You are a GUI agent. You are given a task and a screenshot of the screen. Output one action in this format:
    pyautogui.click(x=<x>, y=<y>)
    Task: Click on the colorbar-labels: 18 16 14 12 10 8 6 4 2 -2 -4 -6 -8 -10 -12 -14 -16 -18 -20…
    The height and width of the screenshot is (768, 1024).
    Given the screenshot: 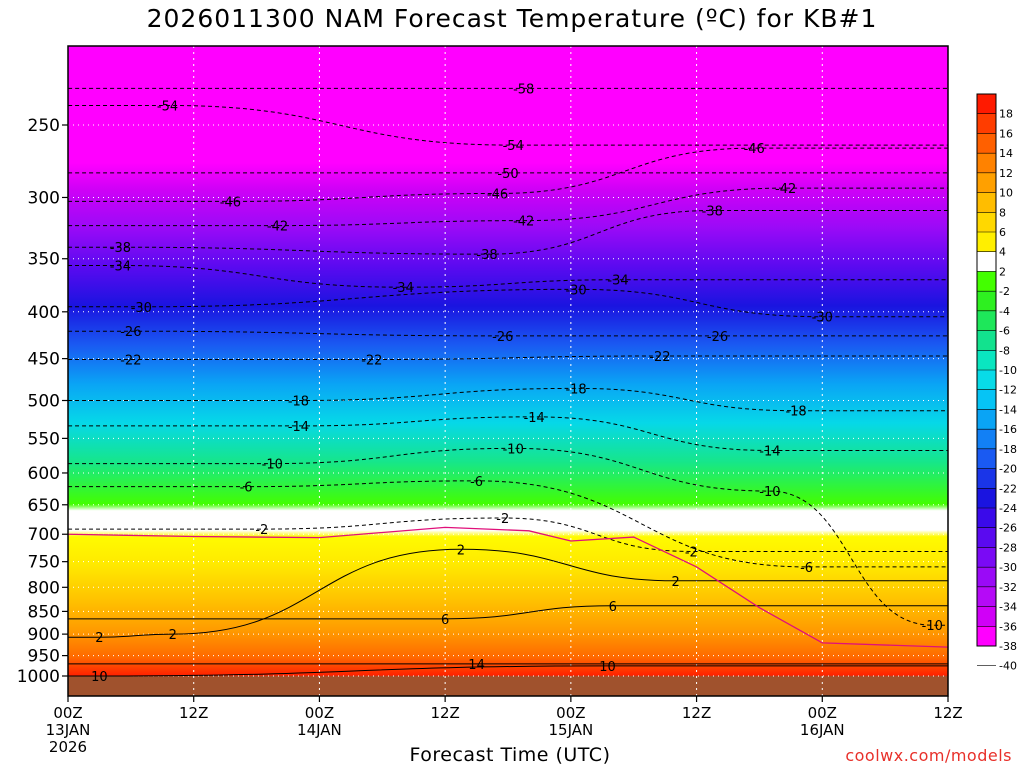 What is the action you would take?
    pyautogui.click(x=997, y=390)
    